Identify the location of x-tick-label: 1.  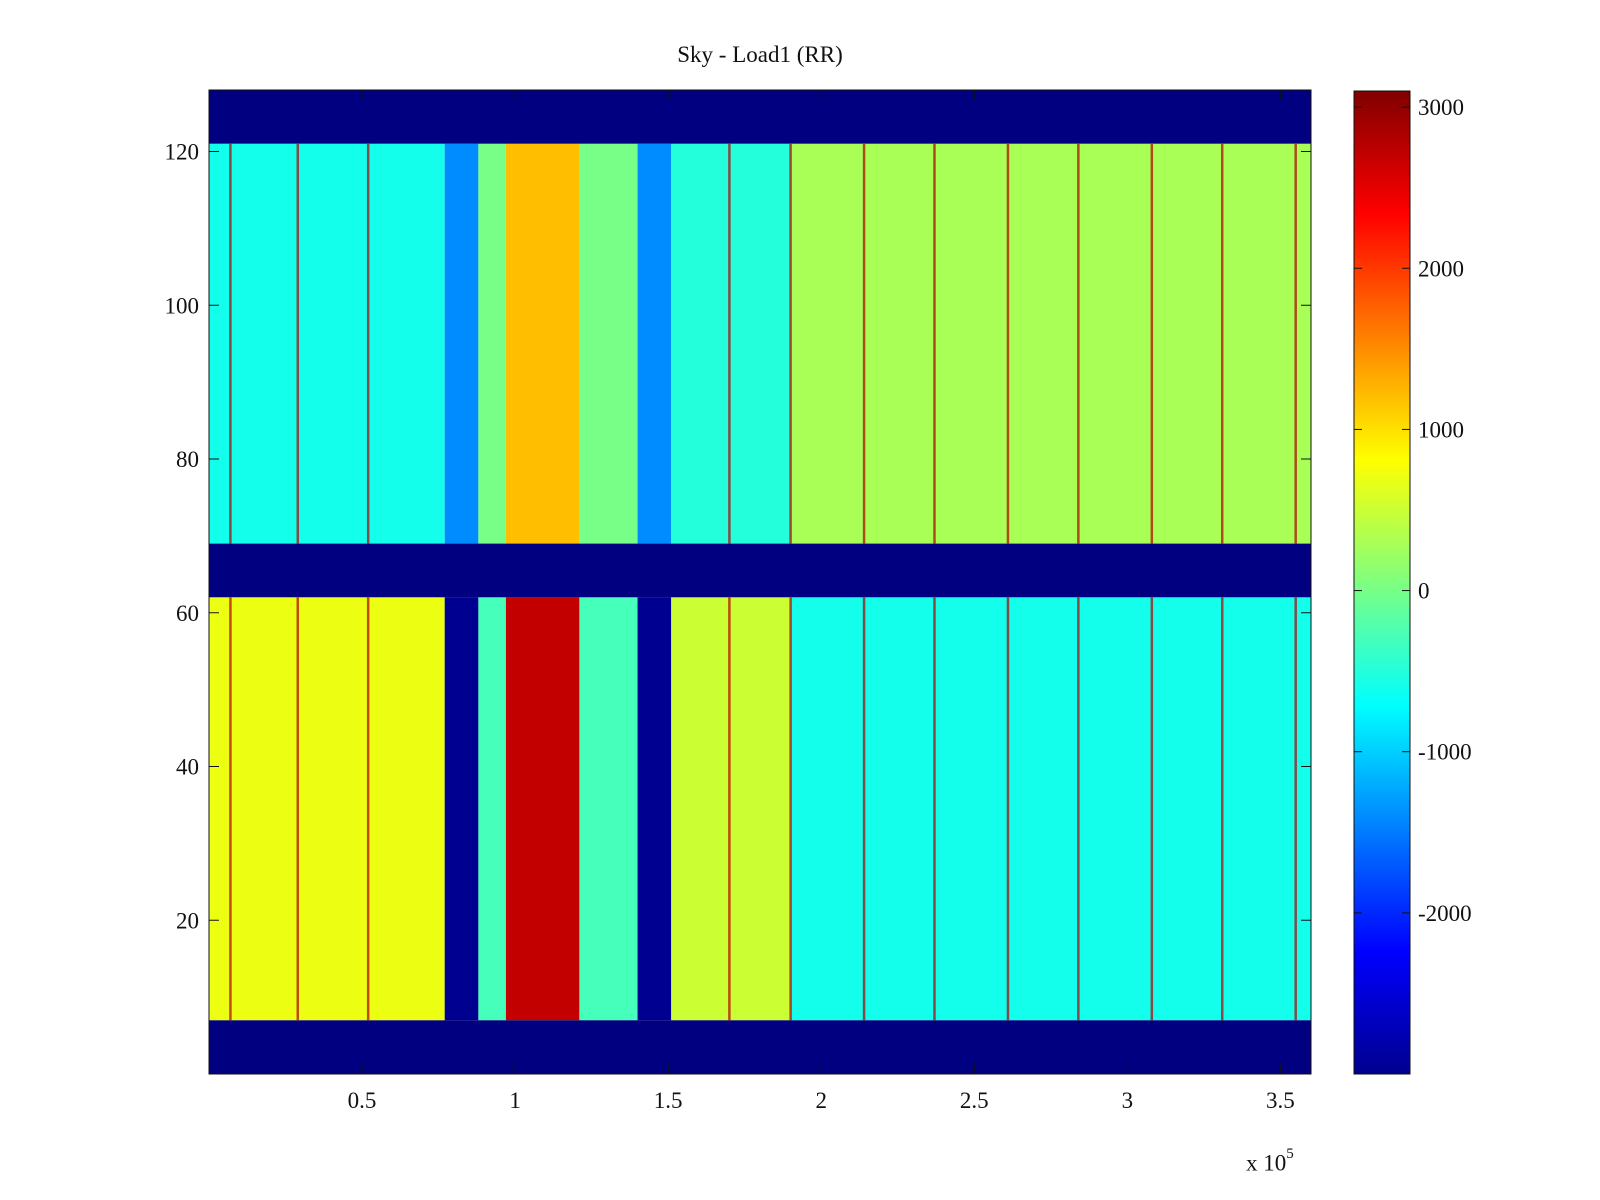
(515, 1100).